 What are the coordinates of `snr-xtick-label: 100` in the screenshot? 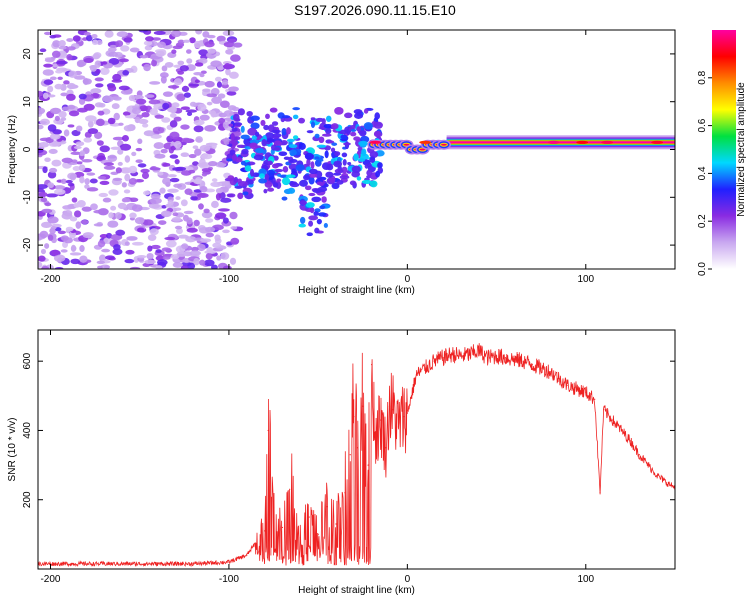 It's located at (585, 579).